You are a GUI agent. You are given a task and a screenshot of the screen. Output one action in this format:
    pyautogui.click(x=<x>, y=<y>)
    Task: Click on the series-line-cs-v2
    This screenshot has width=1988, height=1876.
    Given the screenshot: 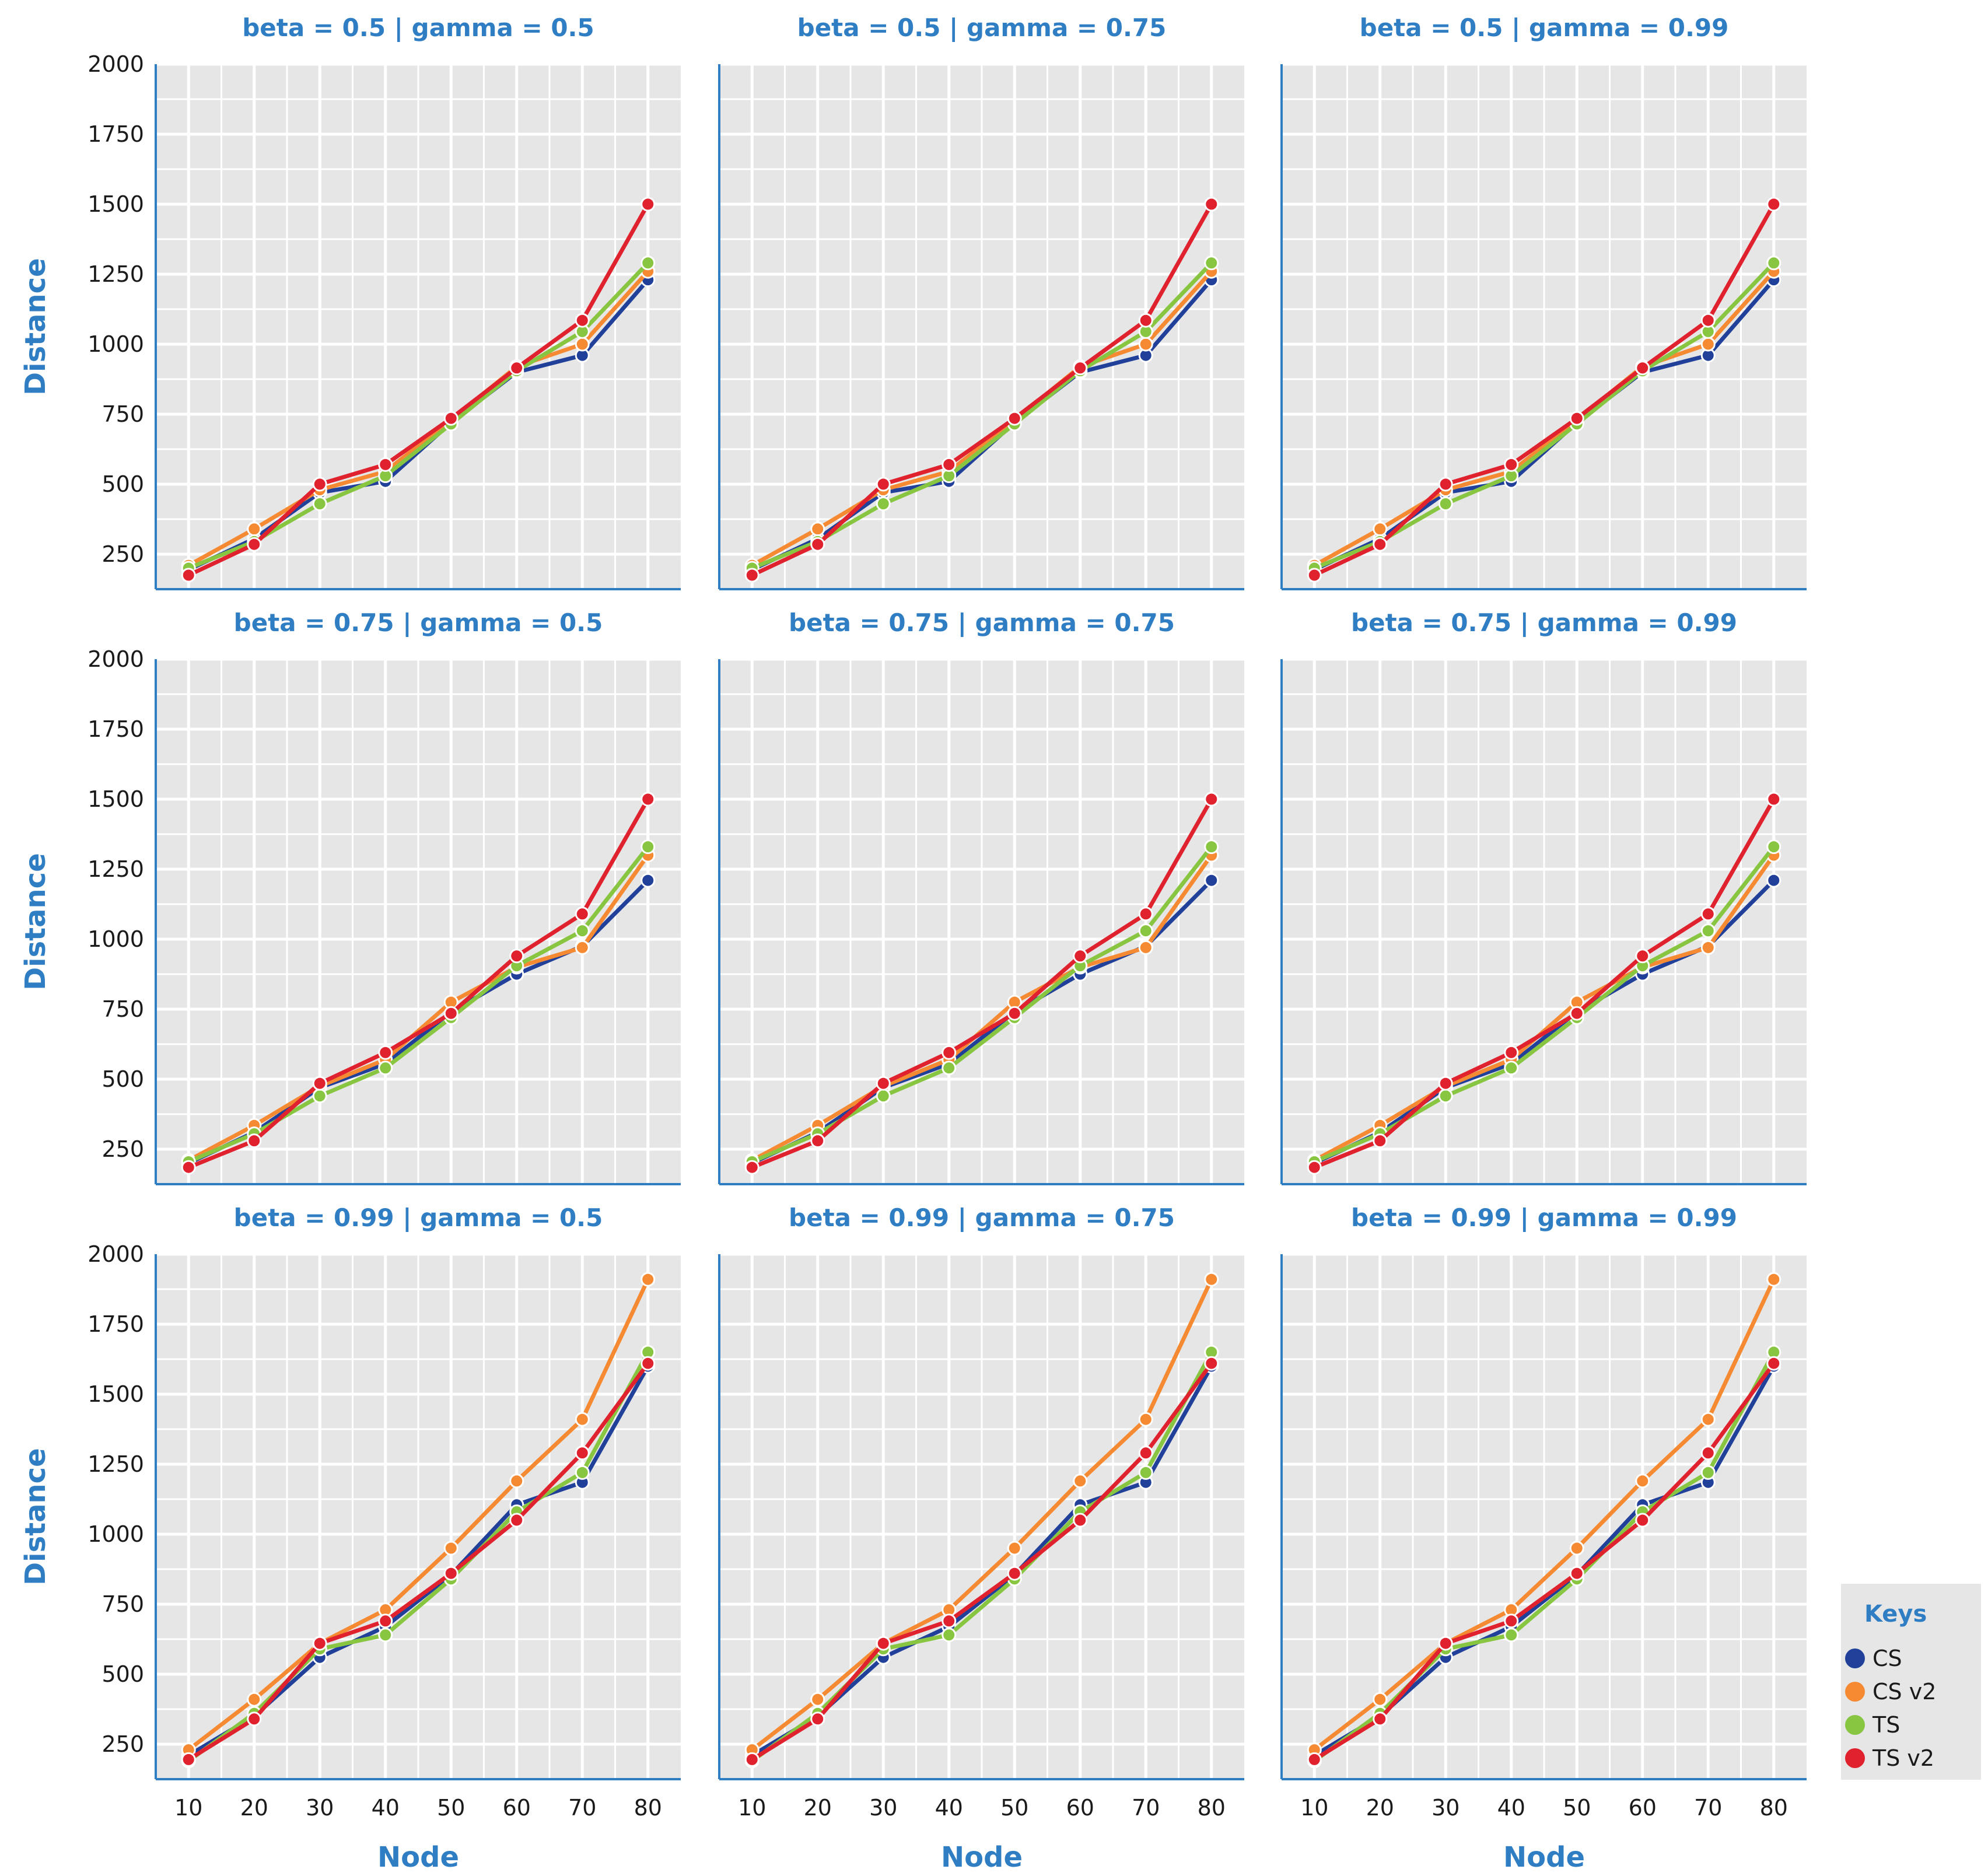 What is the action you would take?
    pyautogui.click(x=1544, y=1514)
    